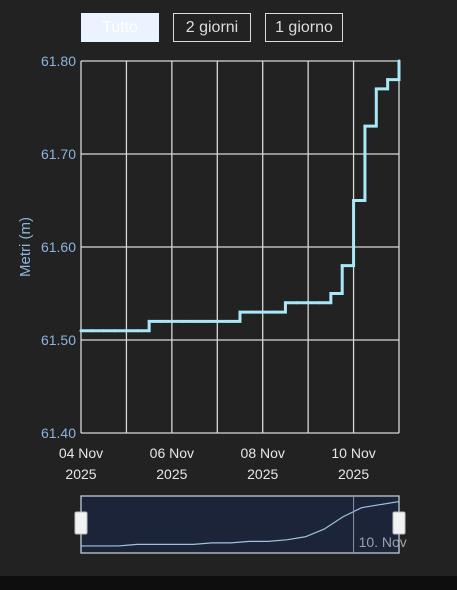  Describe the element at coordinates (399, 523) in the screenshot. I see `navigator-handle-right` at that location.